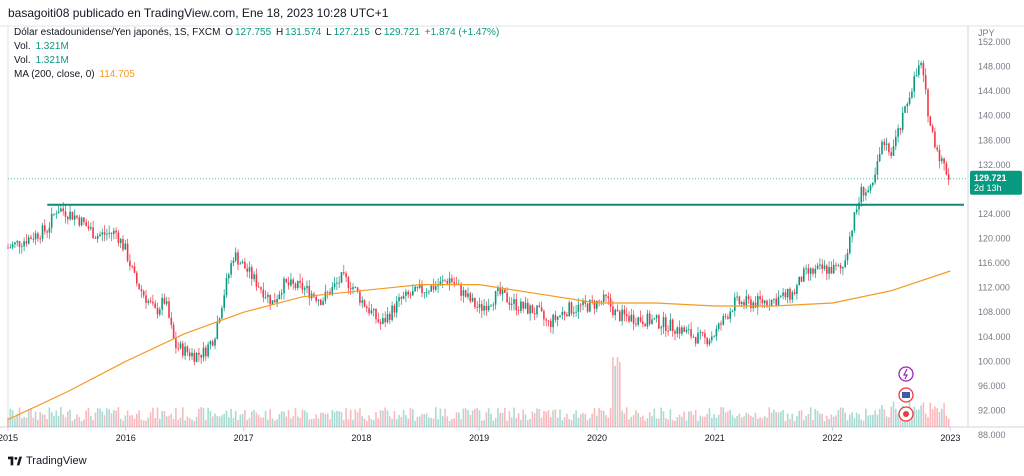 This screenshot has width=1024, height=476. I want to click on lightning-glyph-icon, so click(905, 374).